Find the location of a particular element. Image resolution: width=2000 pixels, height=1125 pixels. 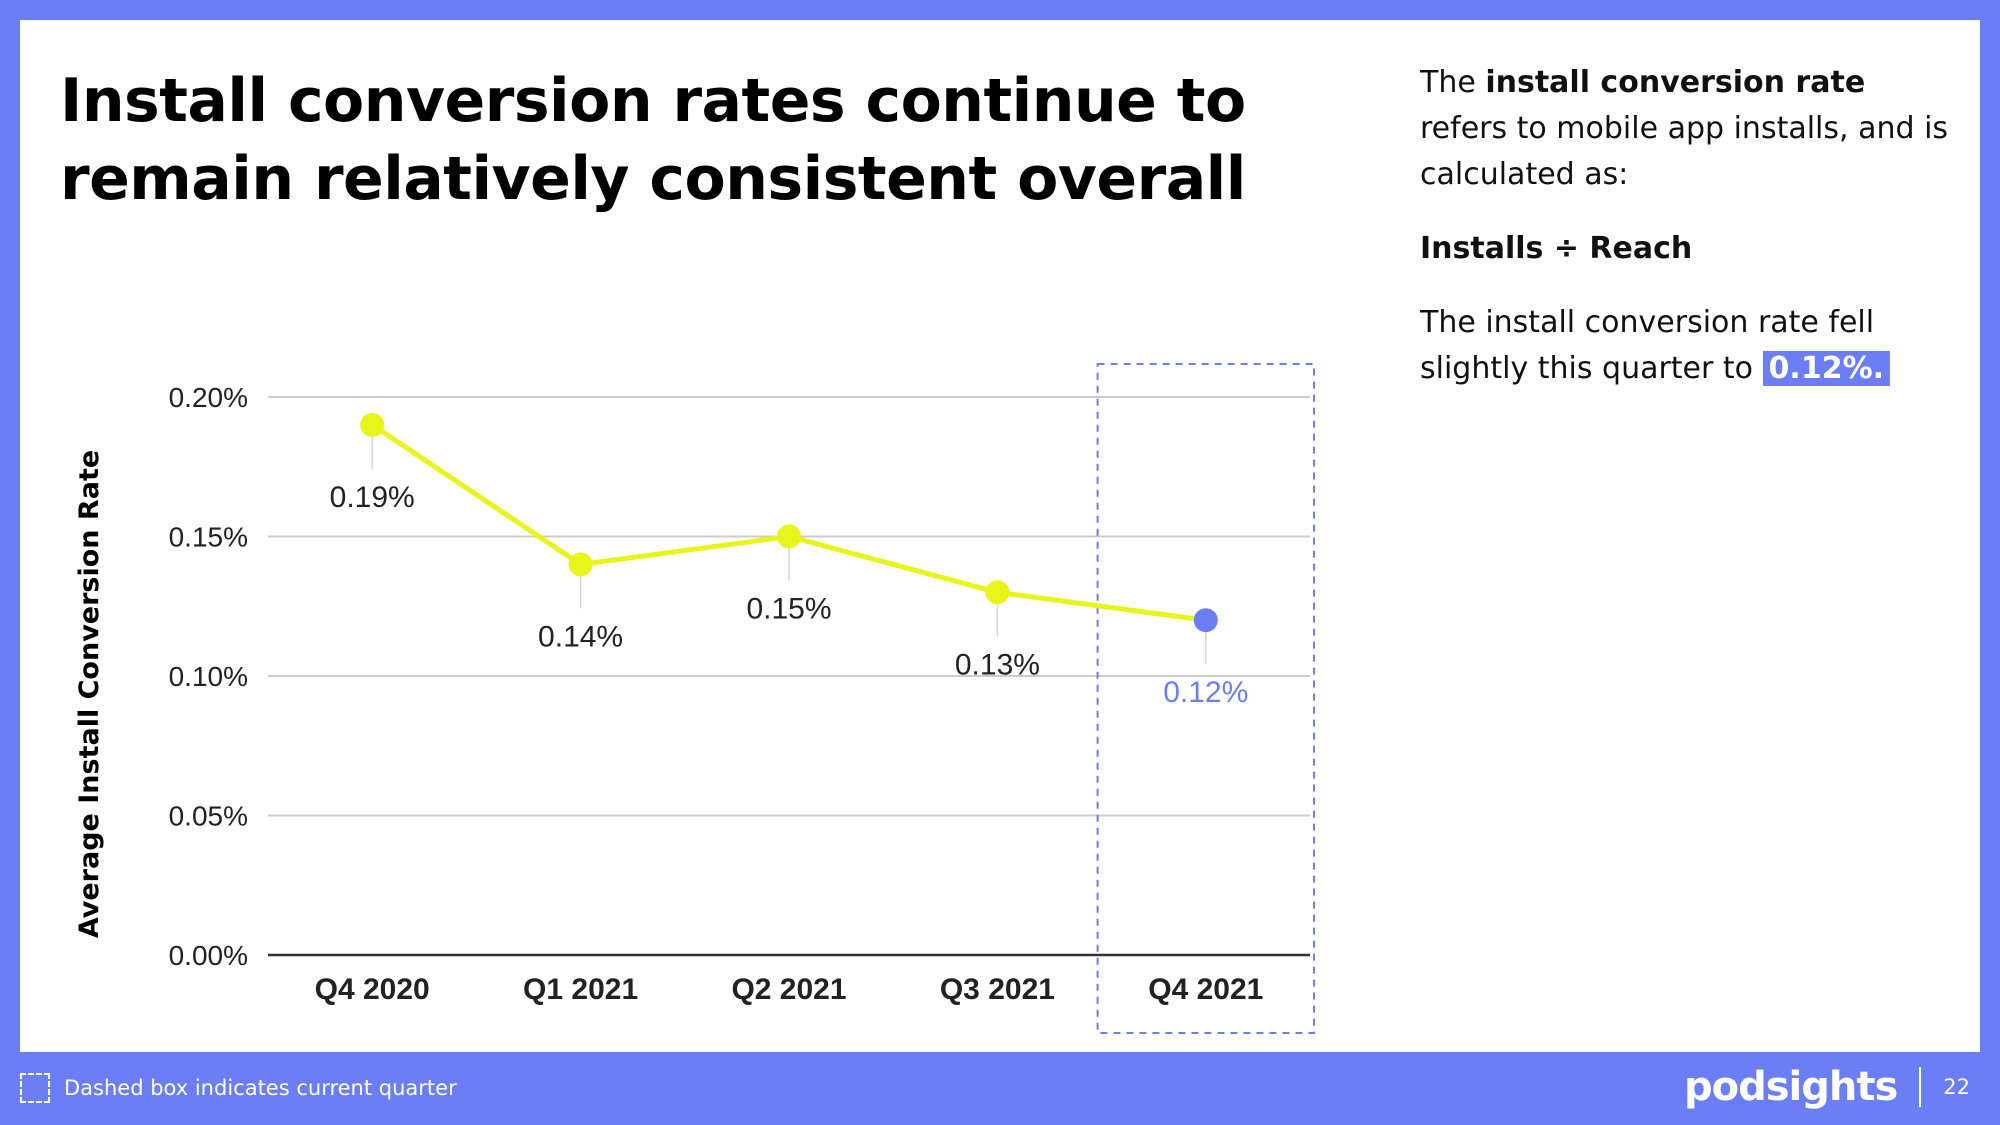

data-label: 0.19% is located at coordinates (372, 497).